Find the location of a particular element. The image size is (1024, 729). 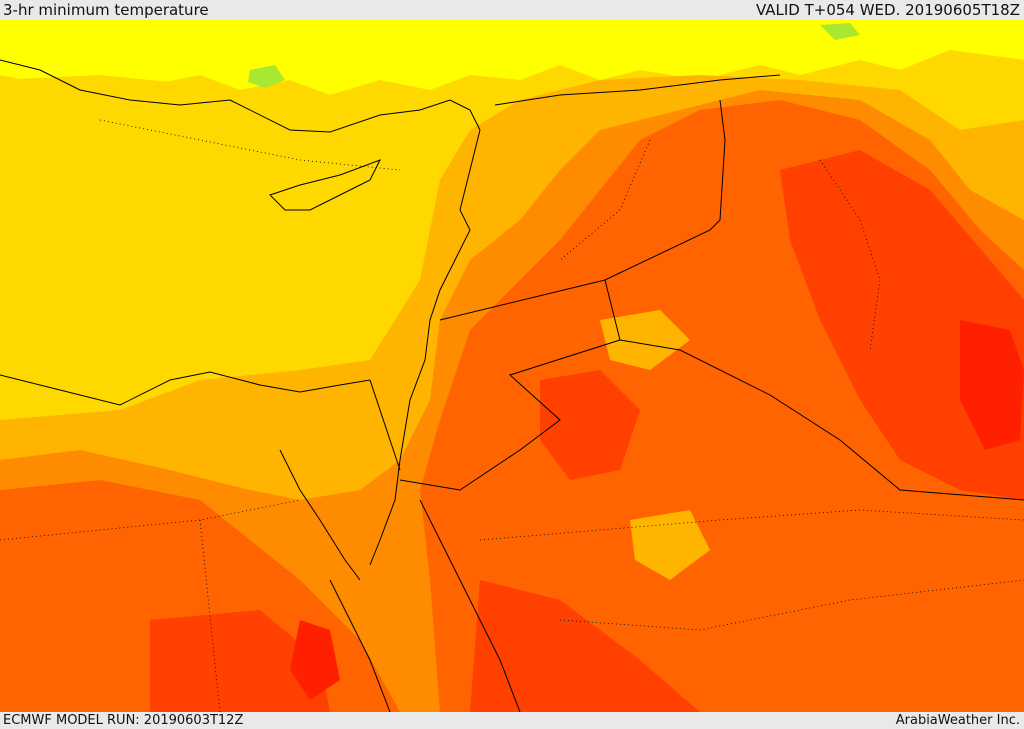

credit-label: ArabiaWeather Inc. is located at coordinates (957, 720).